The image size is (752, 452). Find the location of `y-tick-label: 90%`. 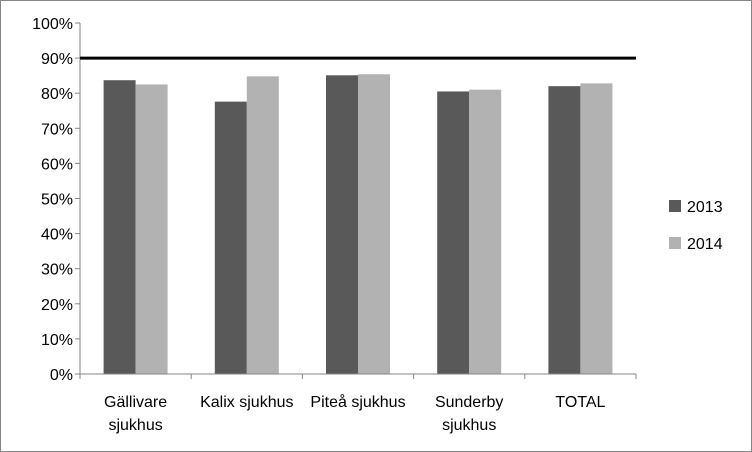

y-tick-label: 90% is located at coordinates (57, 59).